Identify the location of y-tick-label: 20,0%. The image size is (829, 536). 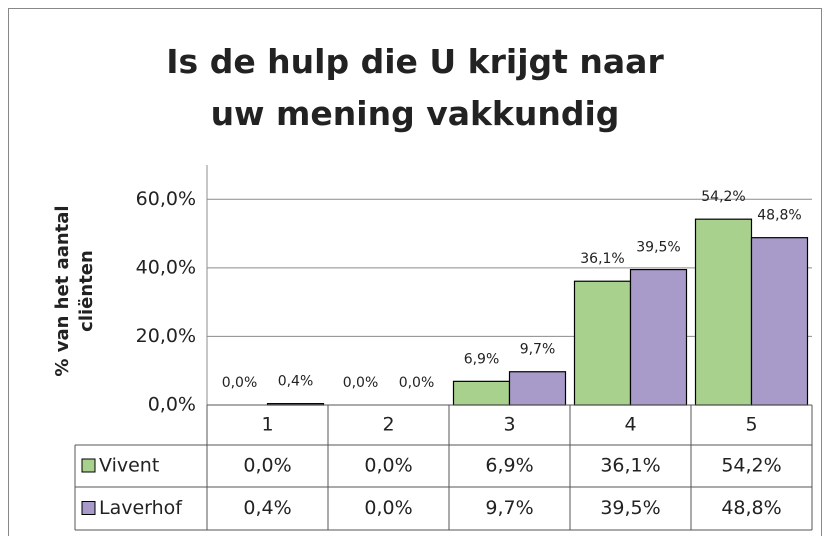
(166, 336).